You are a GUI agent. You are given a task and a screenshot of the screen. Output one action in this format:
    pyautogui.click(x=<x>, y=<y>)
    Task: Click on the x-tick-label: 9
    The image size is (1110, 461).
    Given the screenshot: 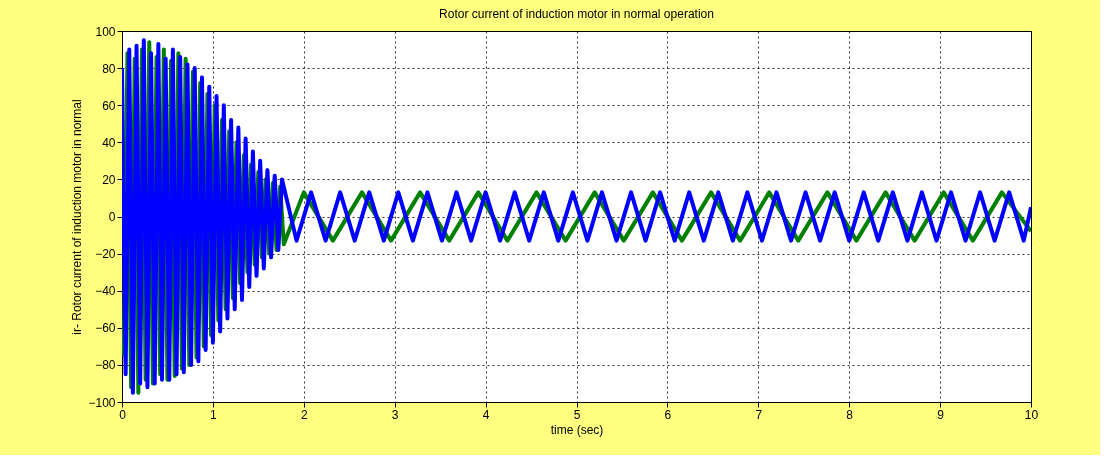 What is the action you would take?
    pyautogui.click(x=941, y=414)
    